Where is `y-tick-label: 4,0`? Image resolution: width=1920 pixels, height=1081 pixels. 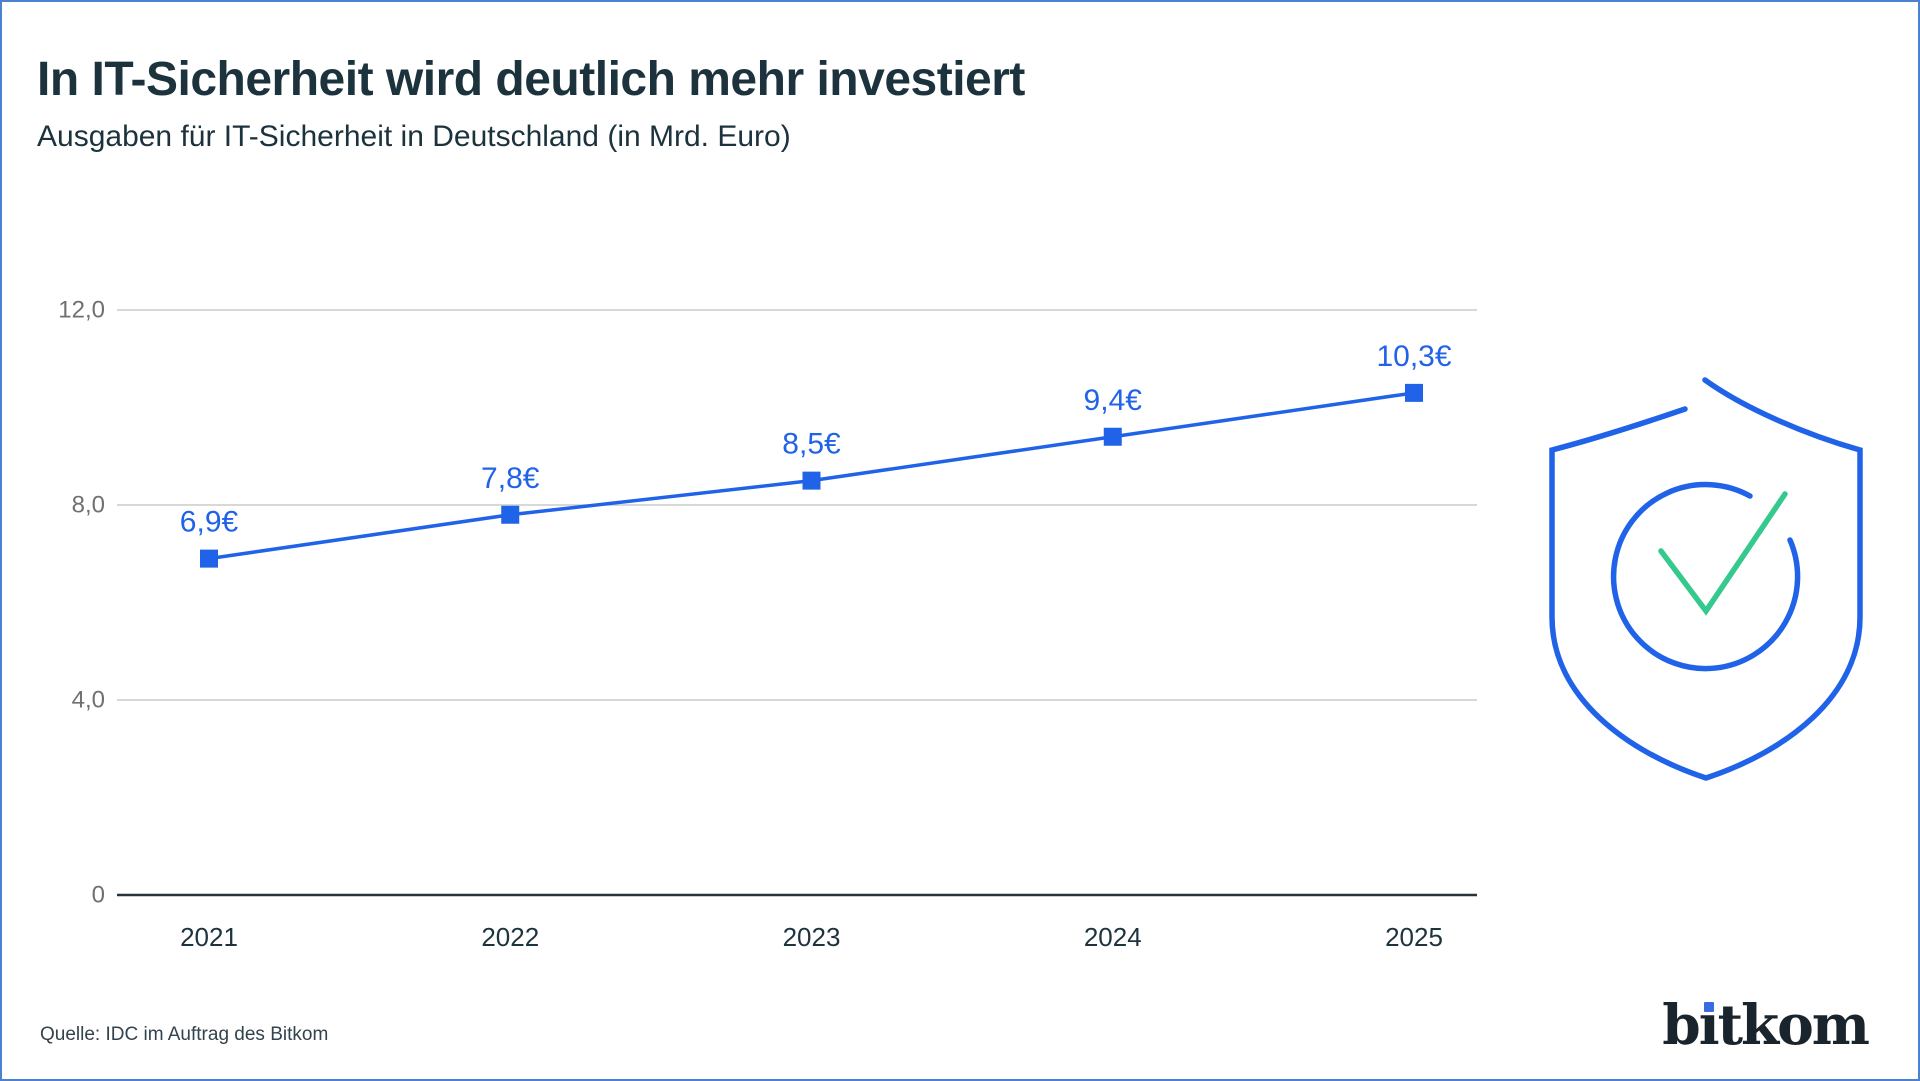
y-tick-label: 4,0 is located at coordinates (88, 700).